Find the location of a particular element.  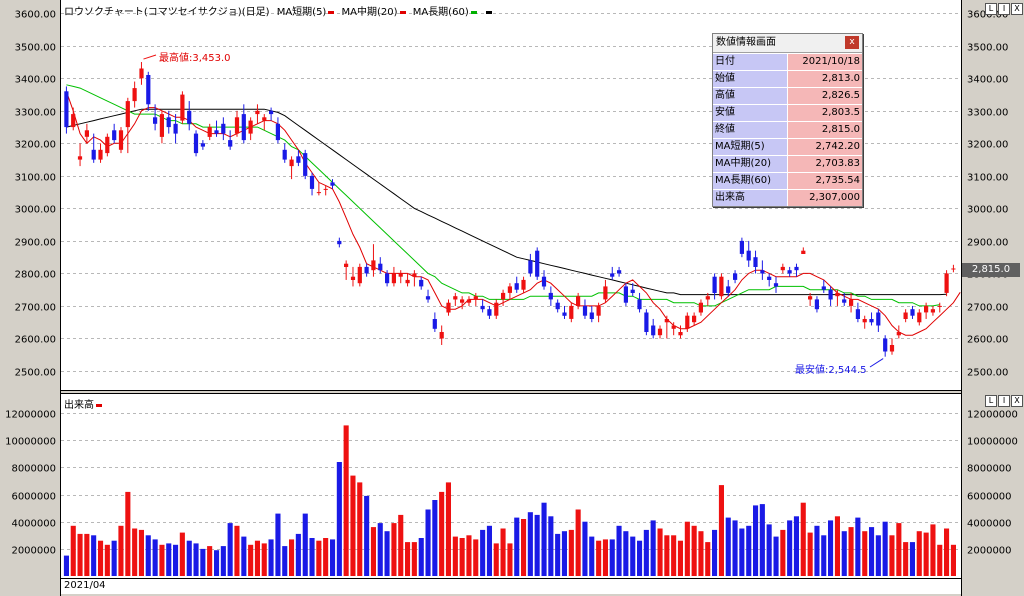

panel-close-button: X is located at coordinates (1017, 9).